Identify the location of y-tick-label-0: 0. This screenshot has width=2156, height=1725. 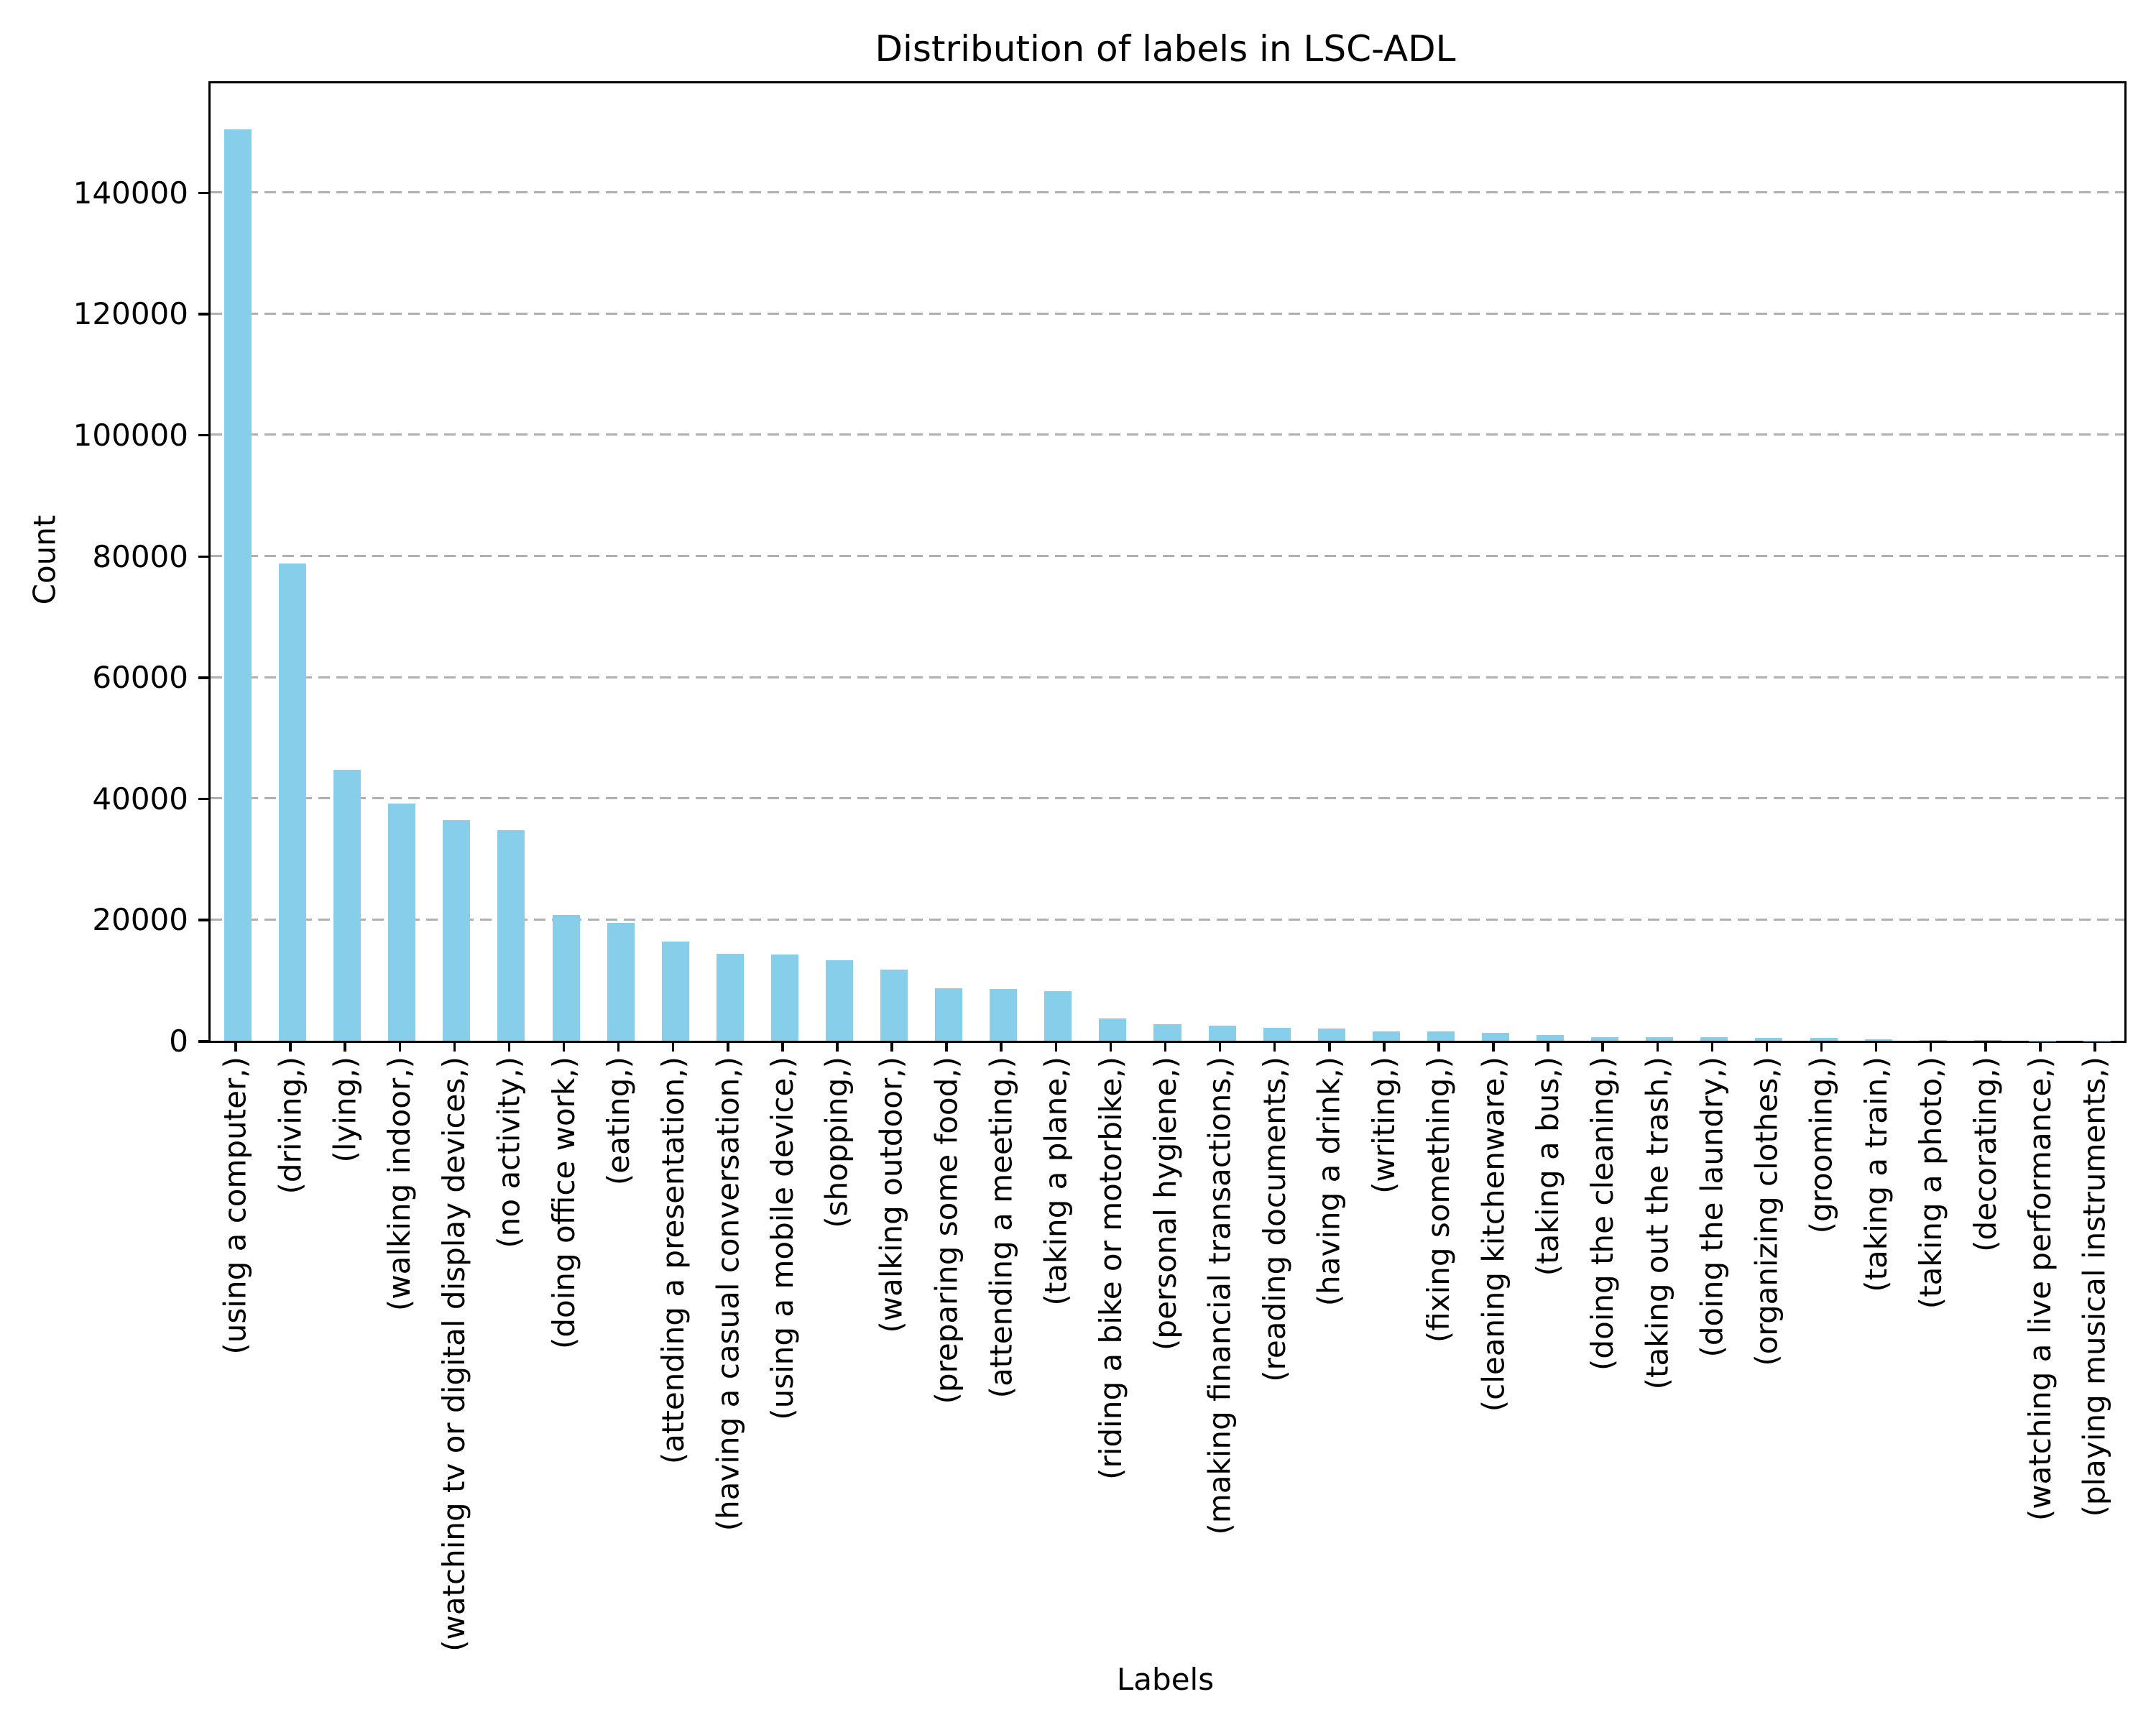
(179, 1041).